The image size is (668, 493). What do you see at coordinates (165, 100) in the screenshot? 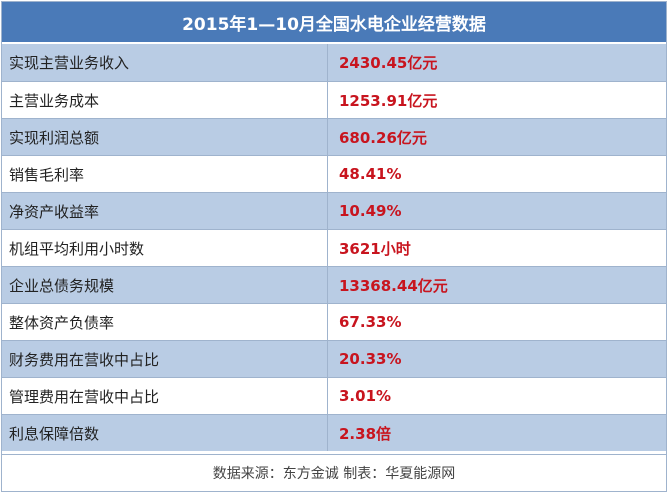
I see `row-label: 主营业务成本` at bounding box center [165, 100].